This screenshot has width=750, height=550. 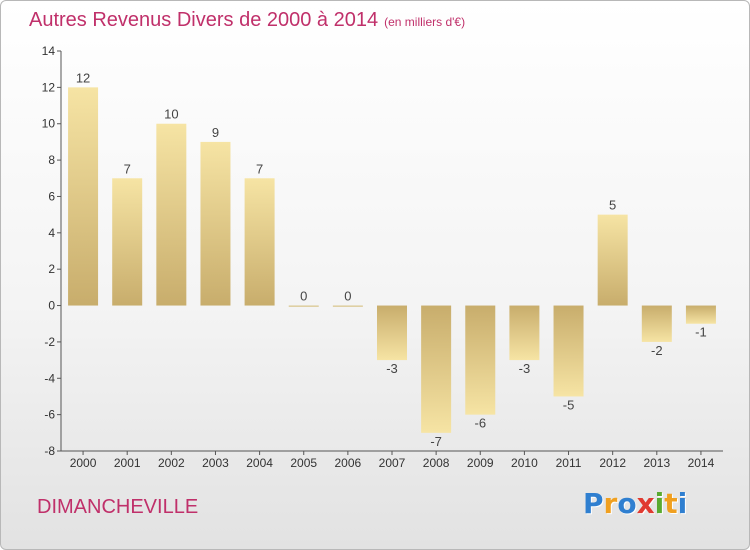 What do you see at coordinates (171, 463) in the screenshot?
I see `x-tick-label: 2002` at bounding box center [171, 463].